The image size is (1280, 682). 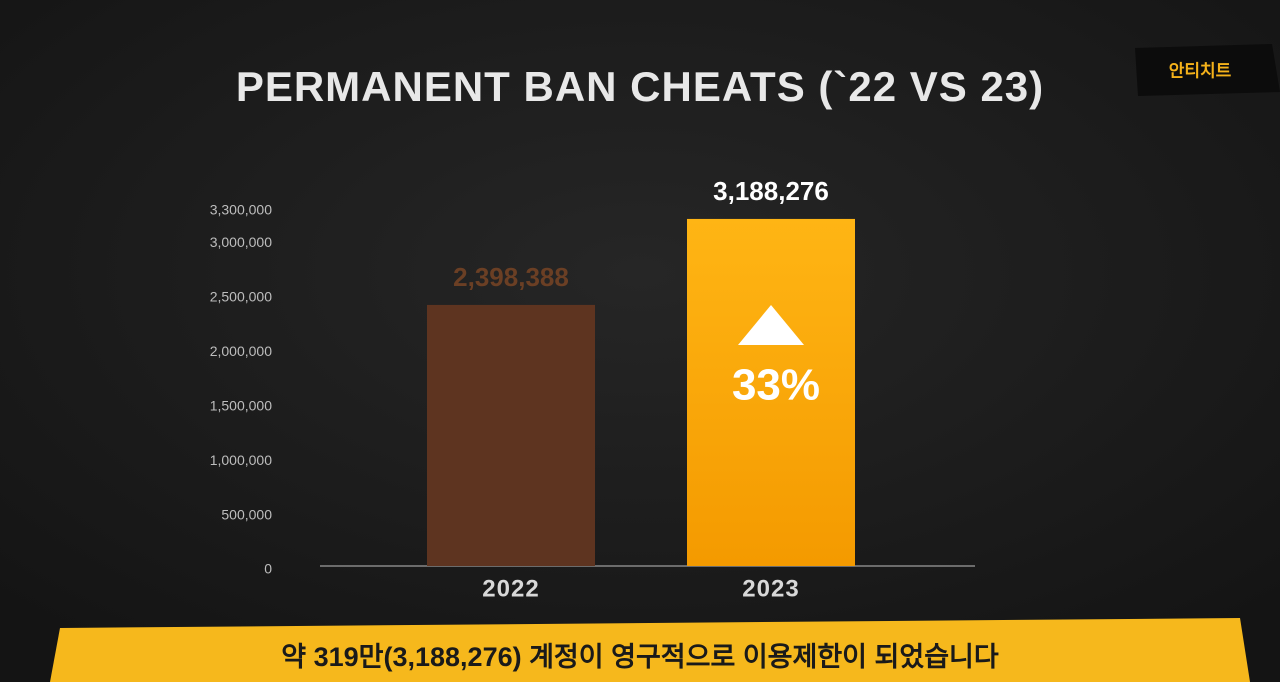 I want to click on x-tick-label: 2023, so click(x=770, y=588).